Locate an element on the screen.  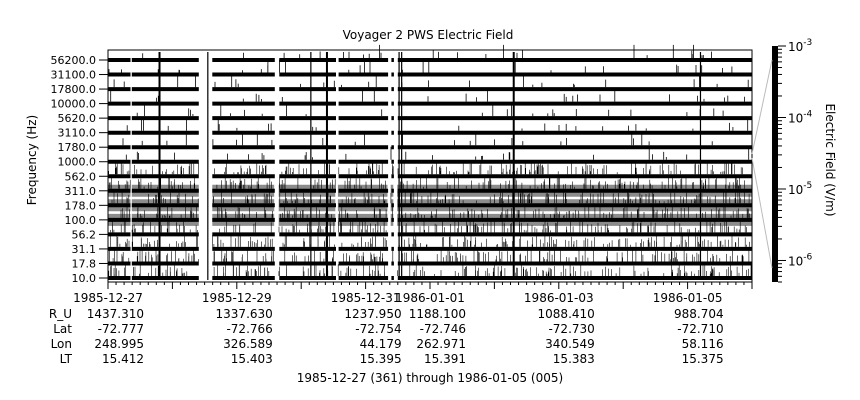
colorbar-tick-label: 10⁻⁵ is located at coordinates (800, 189).